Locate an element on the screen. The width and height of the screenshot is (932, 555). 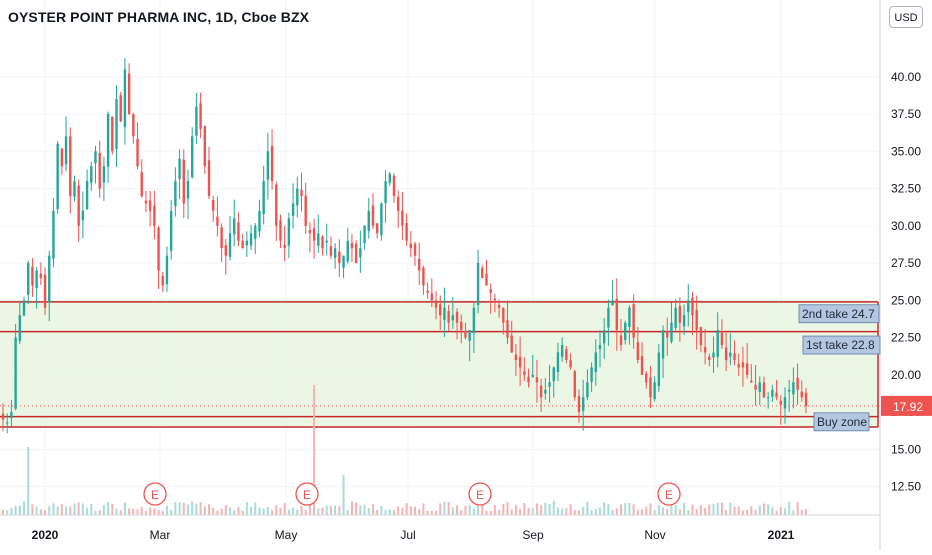
level-labels: 17.92 2nd take 24.7 1st take 22.8 Buy zone is located at coordinates (865, 368).